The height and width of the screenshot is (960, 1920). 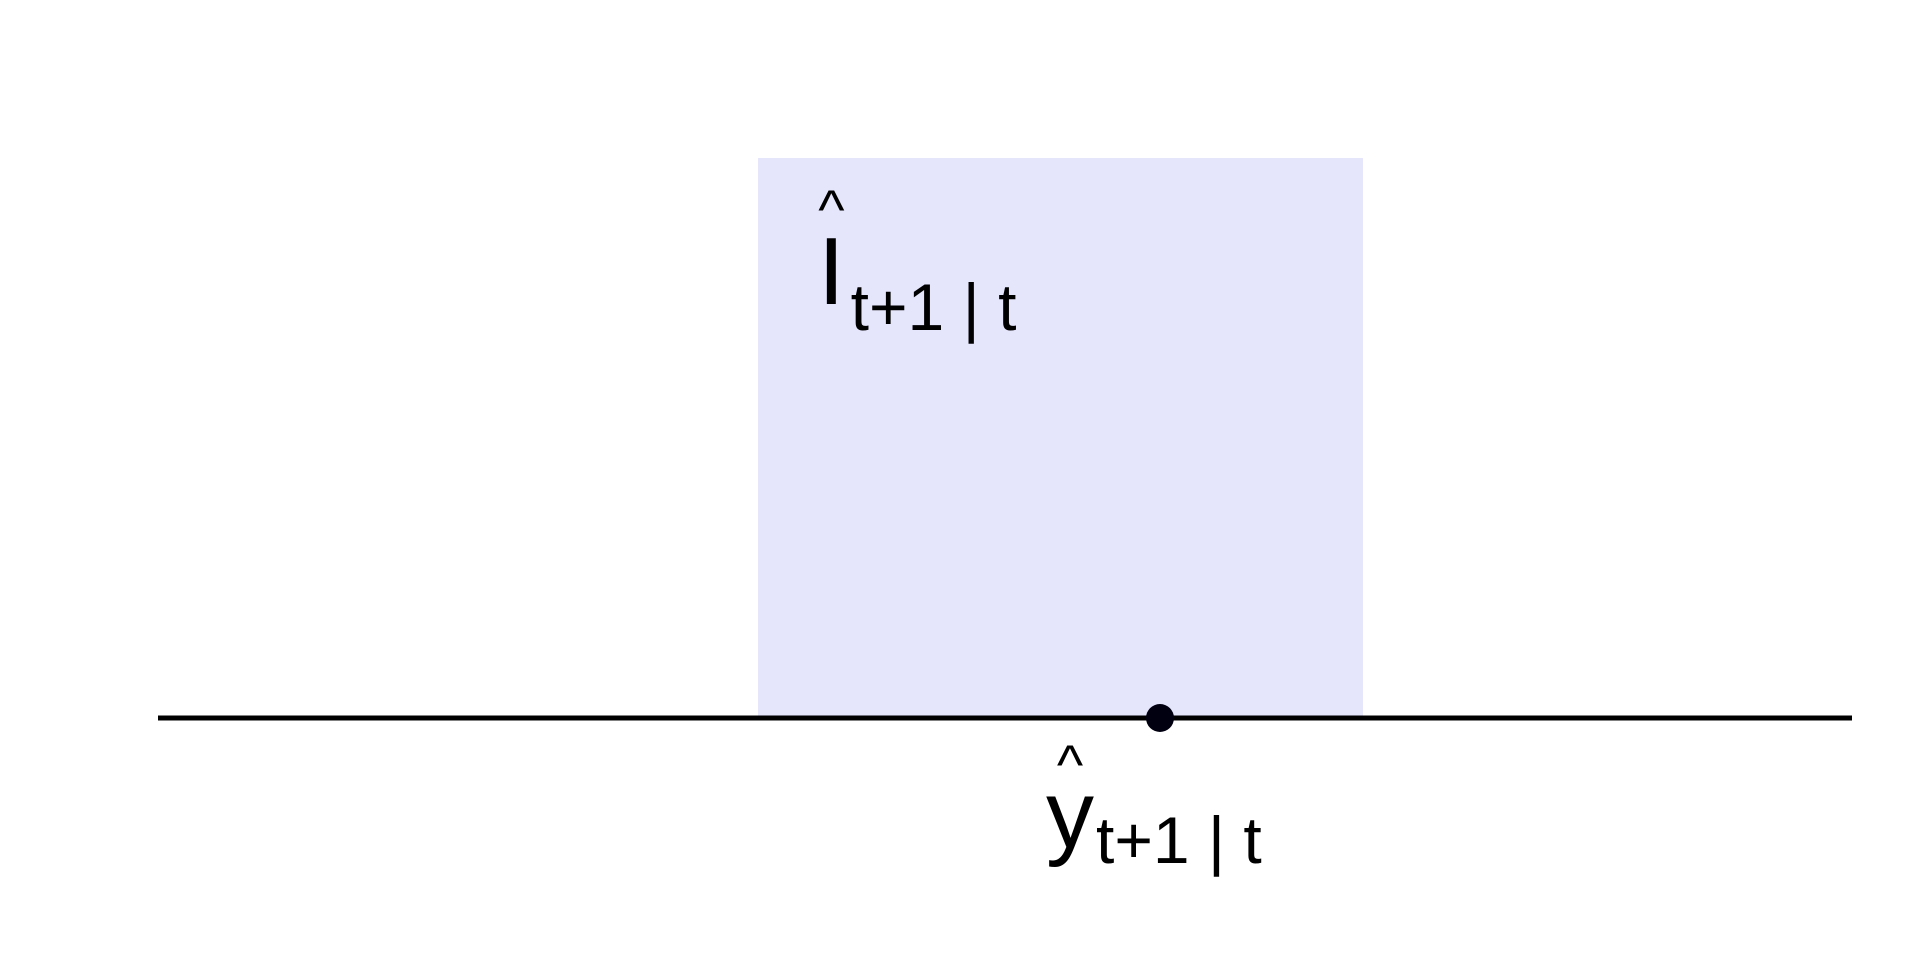 What do you see at coordinates (831, 271) in the screenshot?
I see `interval-symbol-letter: I` at bounding box center [831, 271].